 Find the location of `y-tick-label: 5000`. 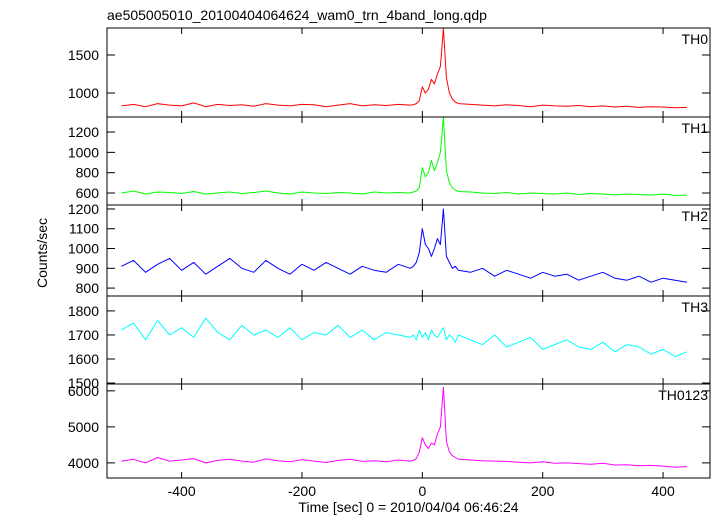

y-tick-label: 5000 is located at coordinates (83, 427).